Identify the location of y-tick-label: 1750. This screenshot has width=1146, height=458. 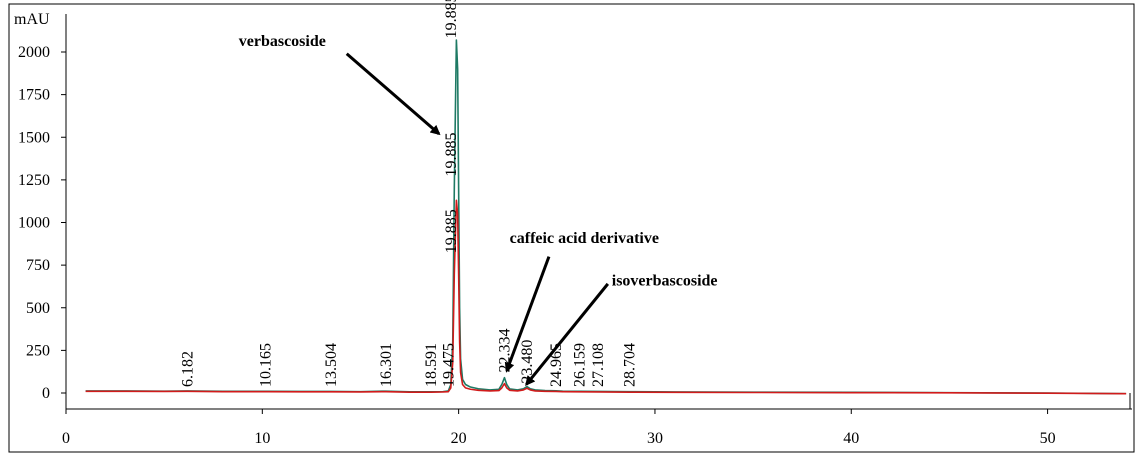
(34, 95).